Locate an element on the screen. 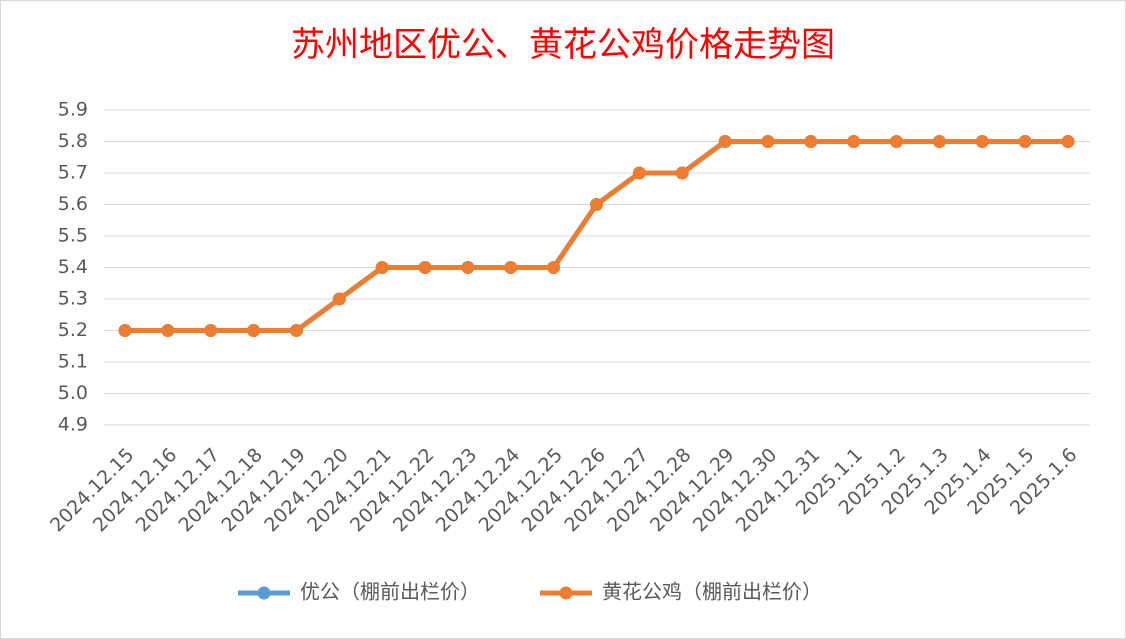 The image size is (1126, 639). y-tick-label: 5.1 is located at coordinates (73, 362).